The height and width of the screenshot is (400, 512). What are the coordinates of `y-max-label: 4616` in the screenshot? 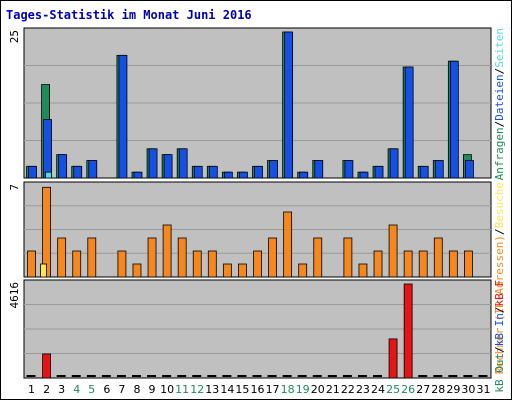 It's located at (14, 295).